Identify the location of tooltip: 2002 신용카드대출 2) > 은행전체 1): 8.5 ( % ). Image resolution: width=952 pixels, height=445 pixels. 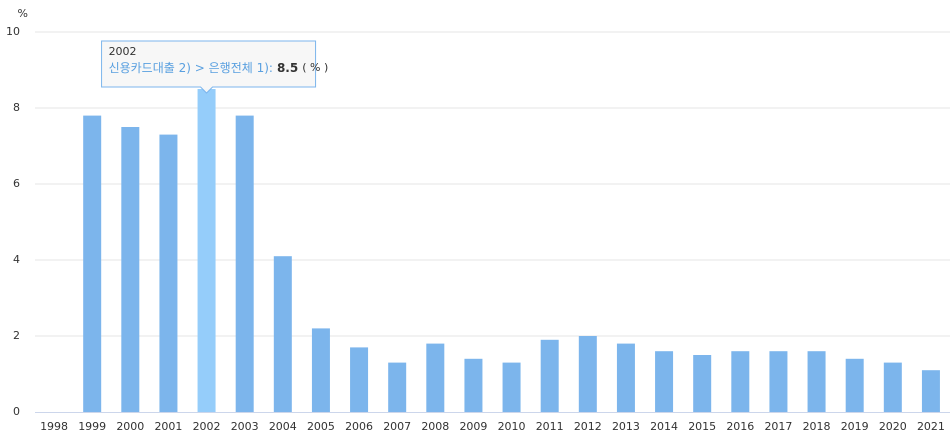
(215, 67).